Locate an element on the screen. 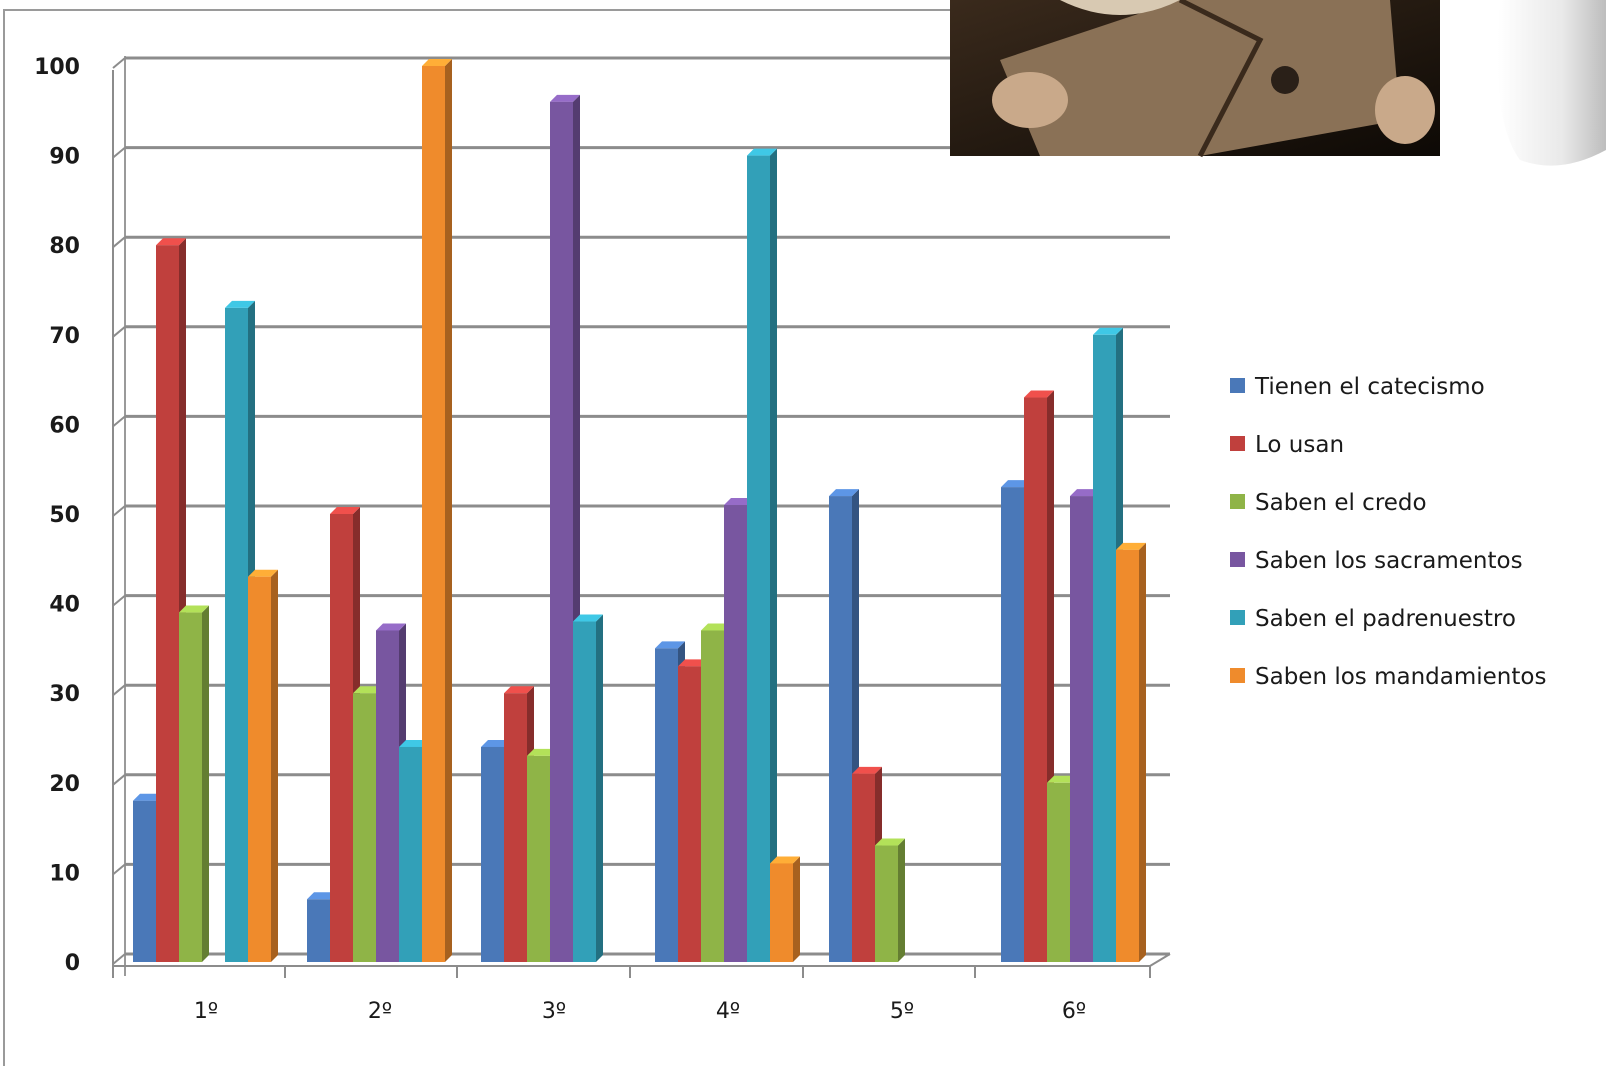  y-tick-label: 40 is located at coordinates (64, 605).